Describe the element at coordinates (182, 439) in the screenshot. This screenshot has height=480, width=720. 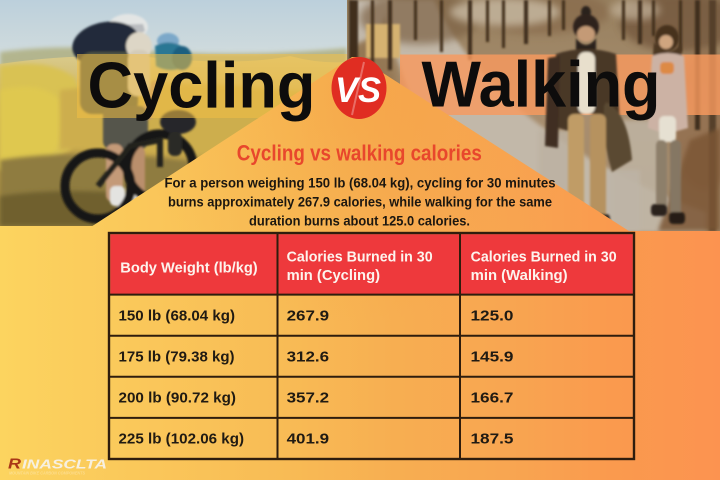
I see `svg-text: 225 lb (102.06 kg)` at that location.